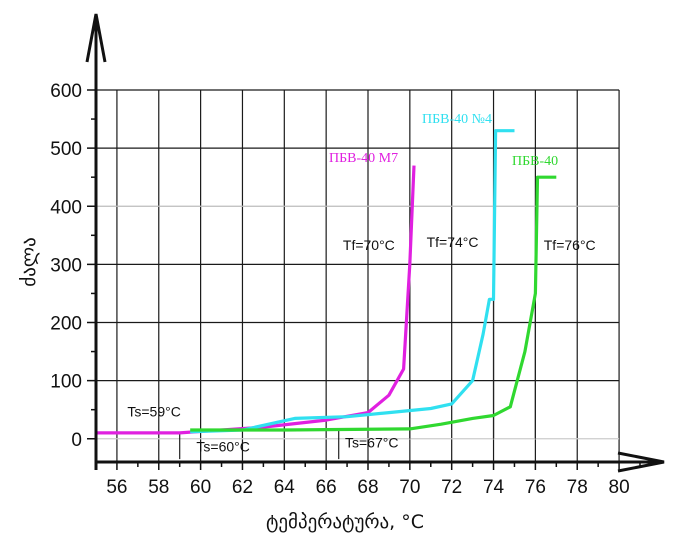 This screenshot has width=674, height=540. Describe the element at coordinates (494, 487) in the screenshot. I see `x-tick-label: 74` at that location.